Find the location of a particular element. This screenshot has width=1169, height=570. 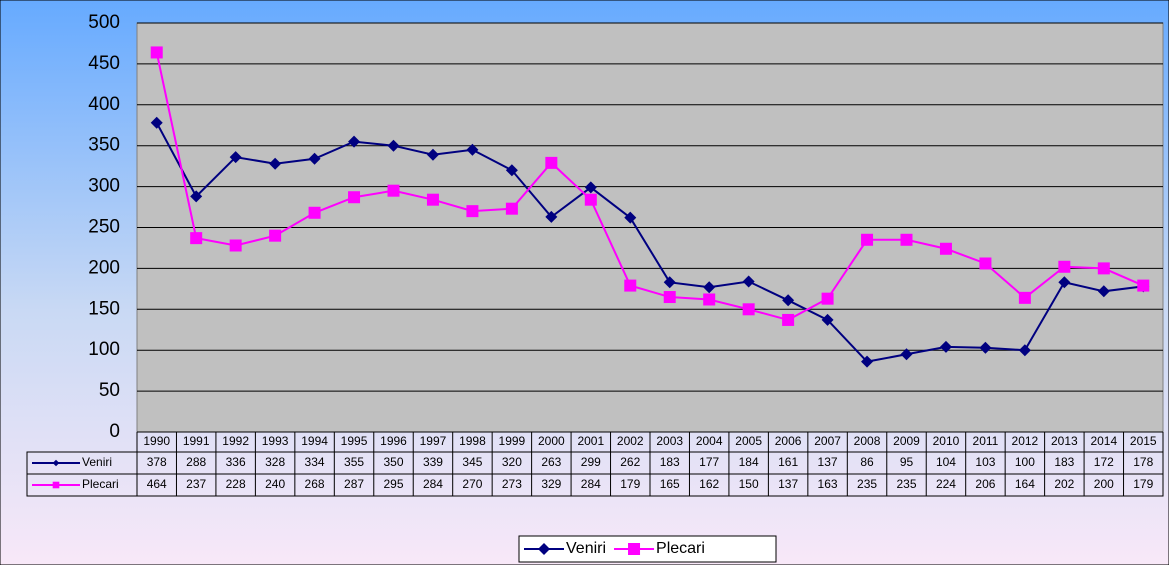

table-value: 179 is located at coordinates (1143, 484).